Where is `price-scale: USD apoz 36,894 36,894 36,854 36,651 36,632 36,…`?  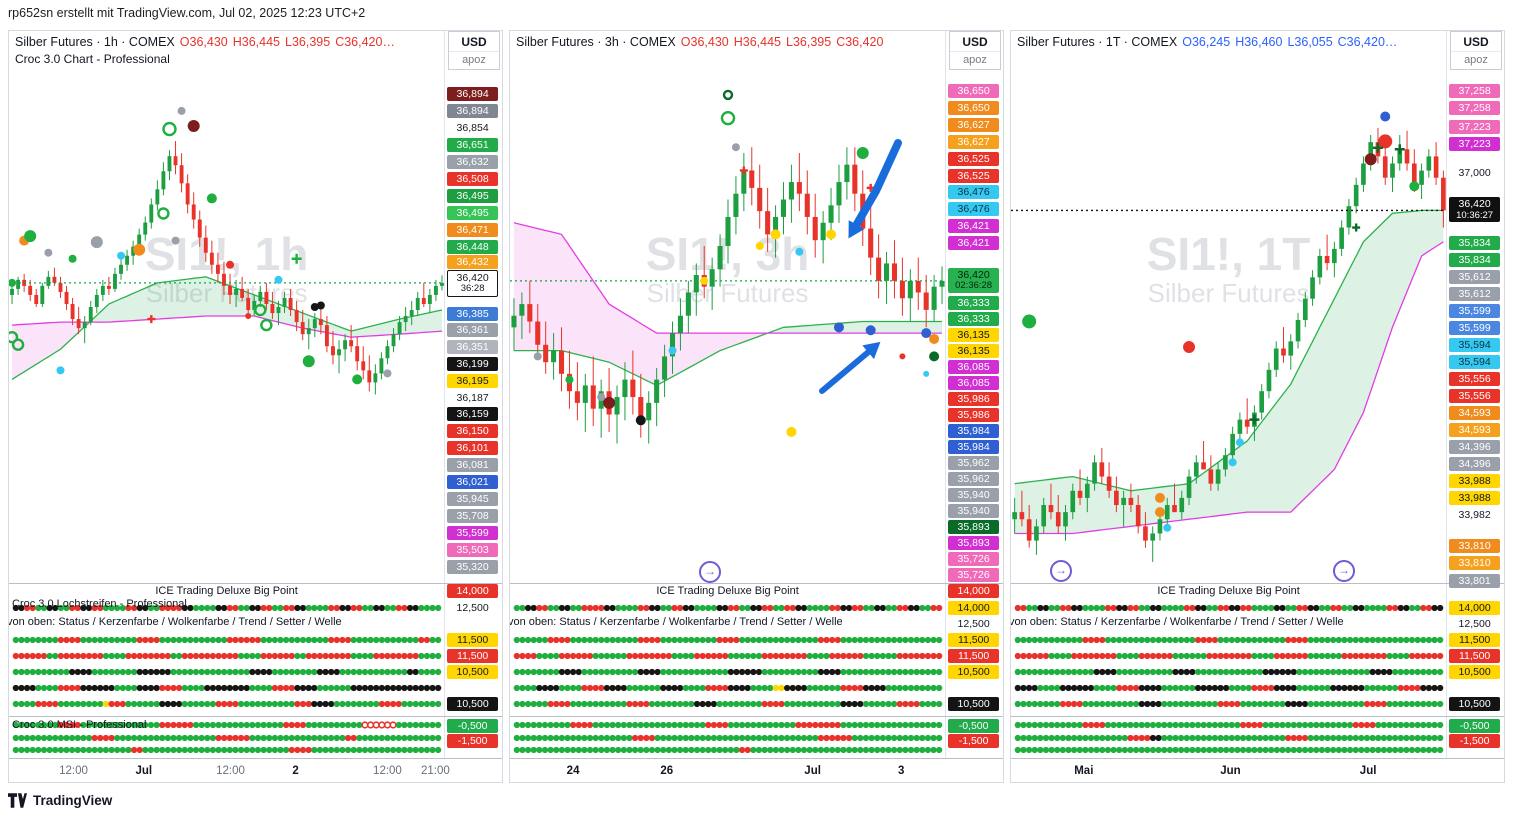 price-scale: USD apoz 36,894 36,894 36,854 36,651 36,632 36,… is located at coordinates (473, 307).